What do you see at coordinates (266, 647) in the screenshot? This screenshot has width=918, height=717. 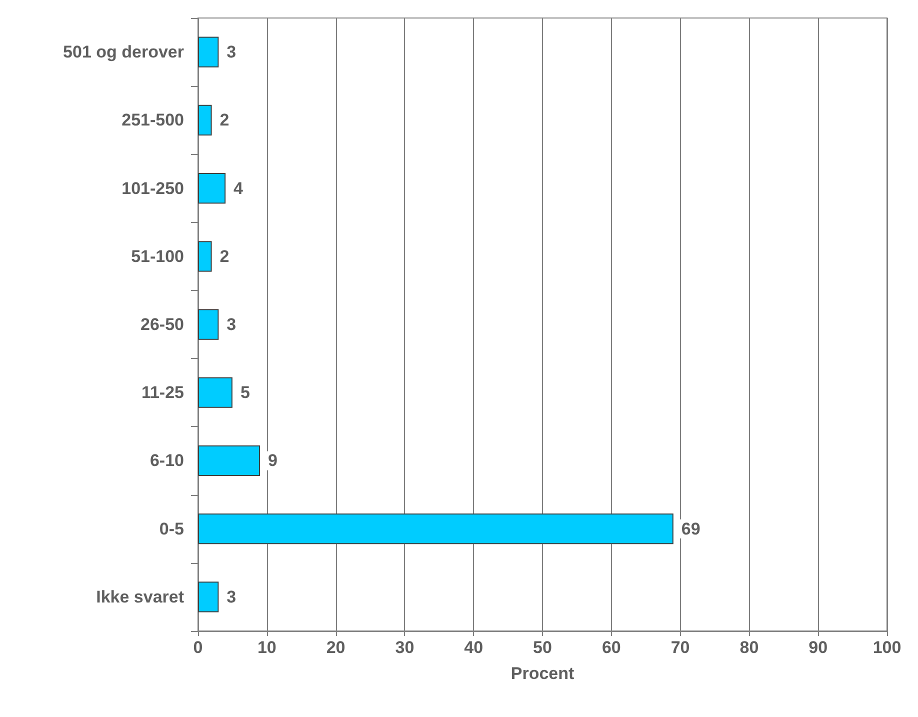 I see `x-tick-label: 10` at bounding box center [266, 647].